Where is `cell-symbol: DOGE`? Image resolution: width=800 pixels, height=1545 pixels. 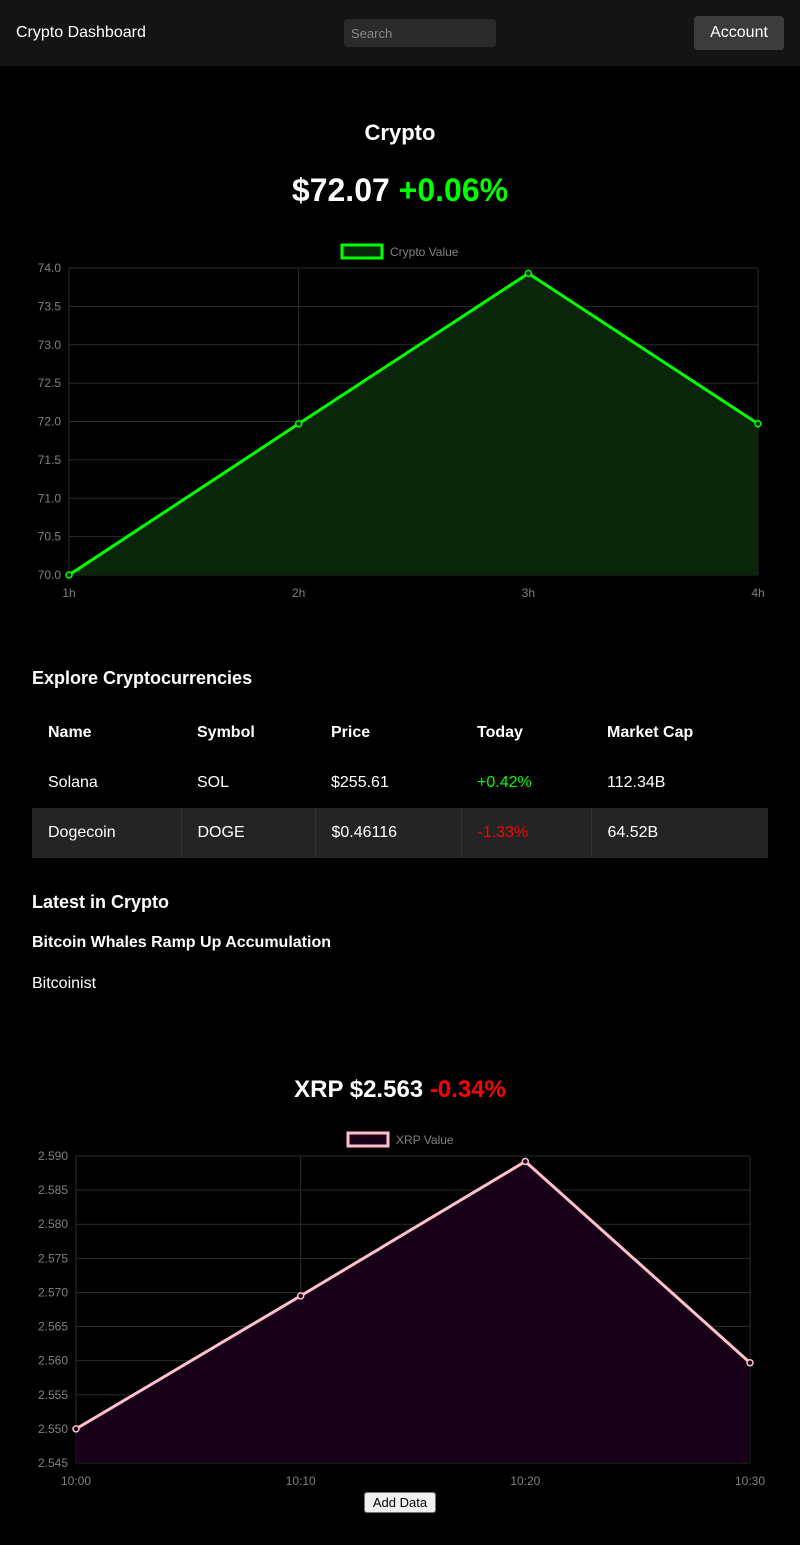 cell-symbol: DOGE is located at coordinates (247, 833).